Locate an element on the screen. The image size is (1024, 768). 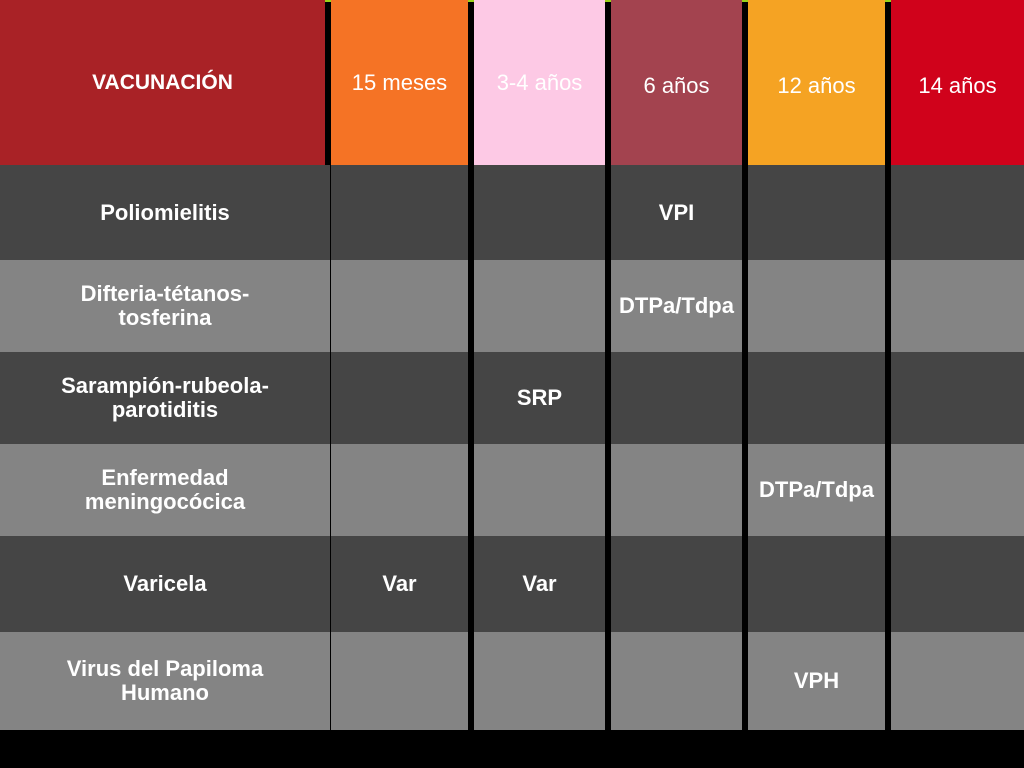
header-col-15-meses: 15 meses is located at coordinates (399, 82).